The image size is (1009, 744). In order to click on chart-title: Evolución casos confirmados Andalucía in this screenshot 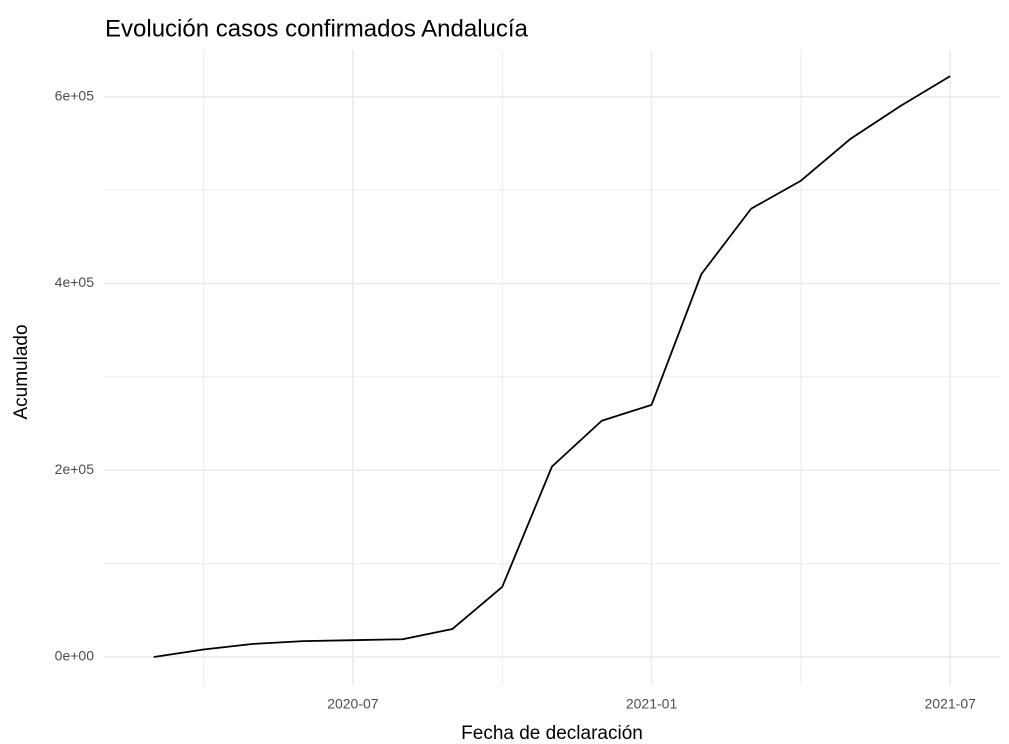, I will do `click(317, 28)`.